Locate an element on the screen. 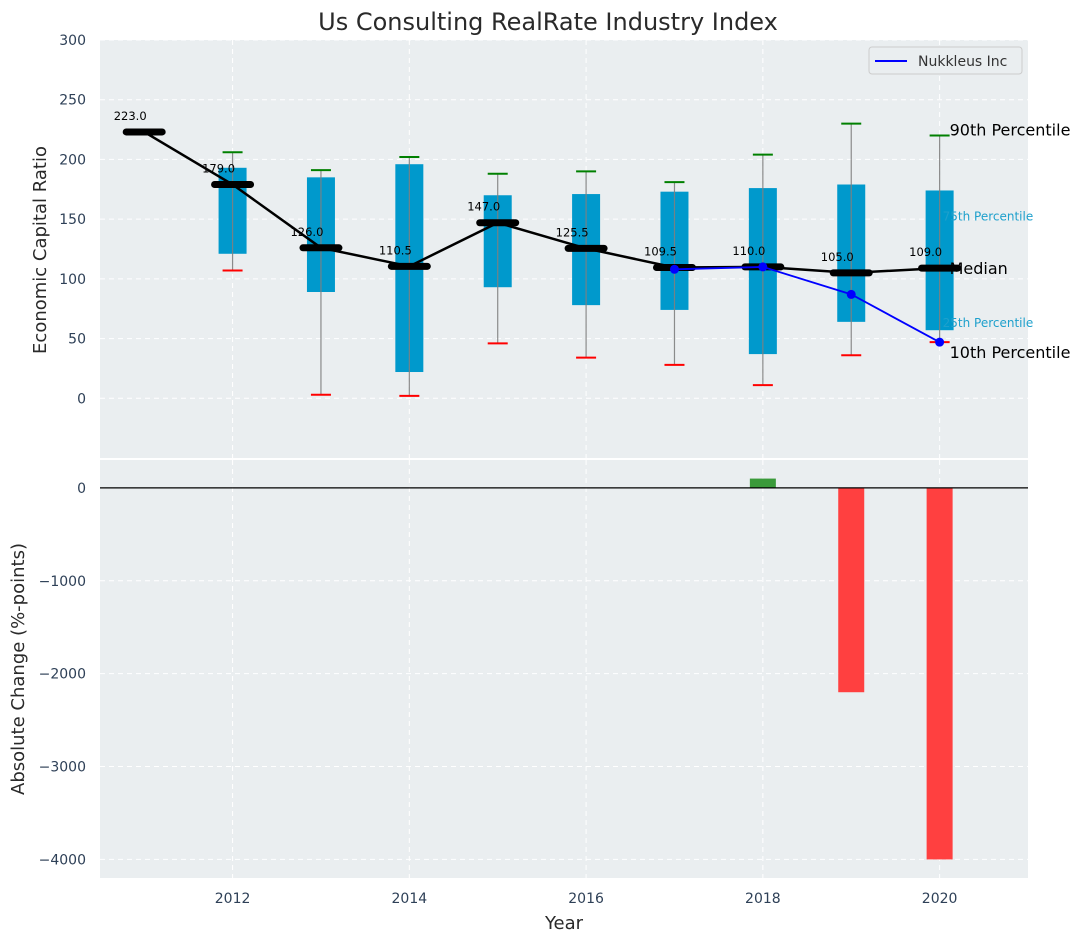 Image resolution: width=1085 pixels, height=942 pixels. y-tick-label: 300 is located at coordinates (72, 41).